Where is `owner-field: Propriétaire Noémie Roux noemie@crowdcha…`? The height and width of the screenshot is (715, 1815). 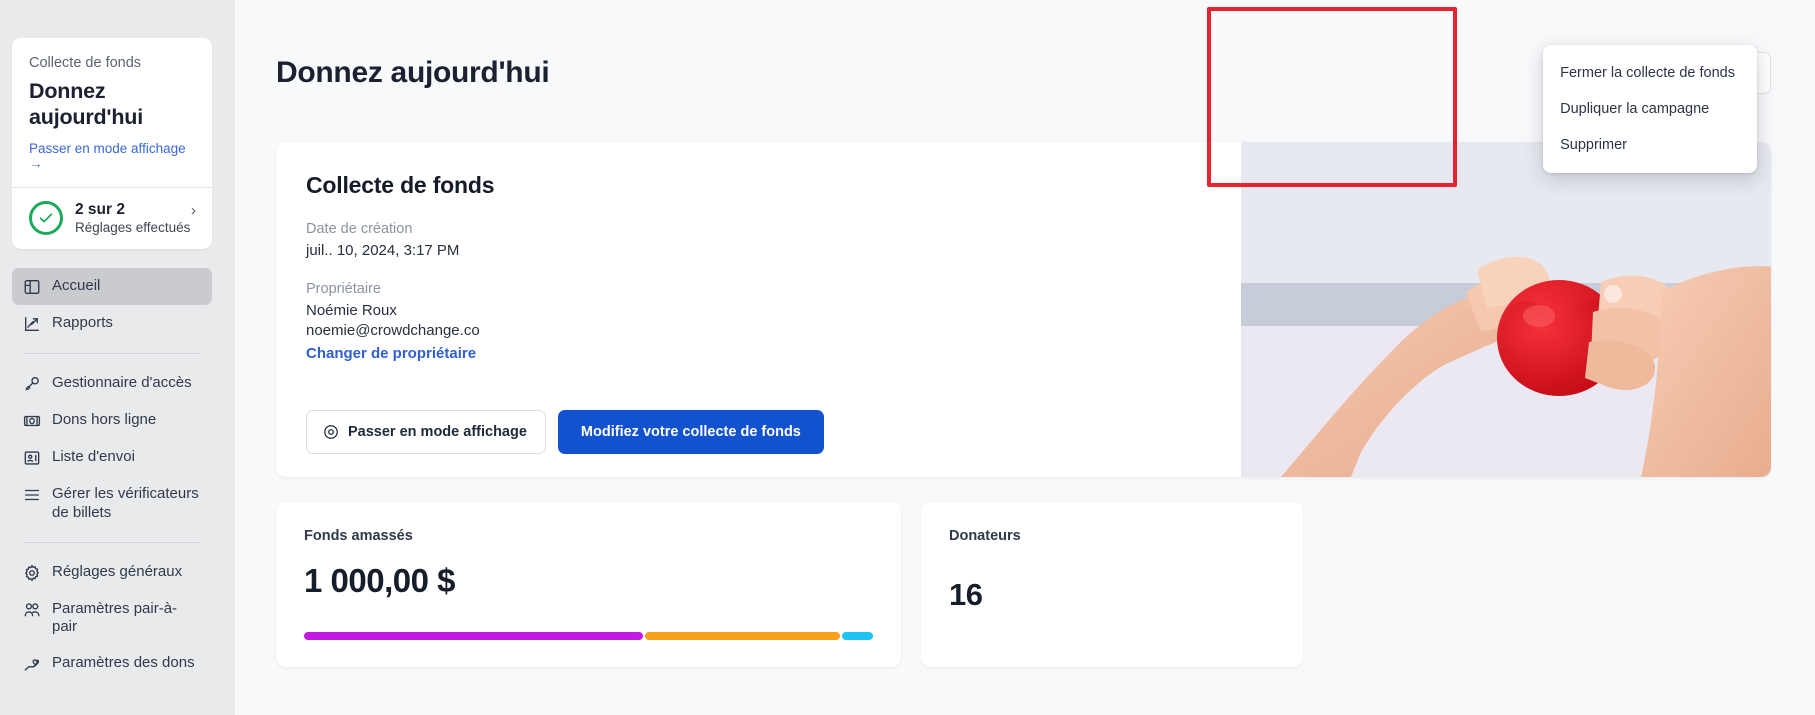
owner-field: Propriétaire Noémie Roux noemie@crowdcha… is located at coordinates (756, 322).